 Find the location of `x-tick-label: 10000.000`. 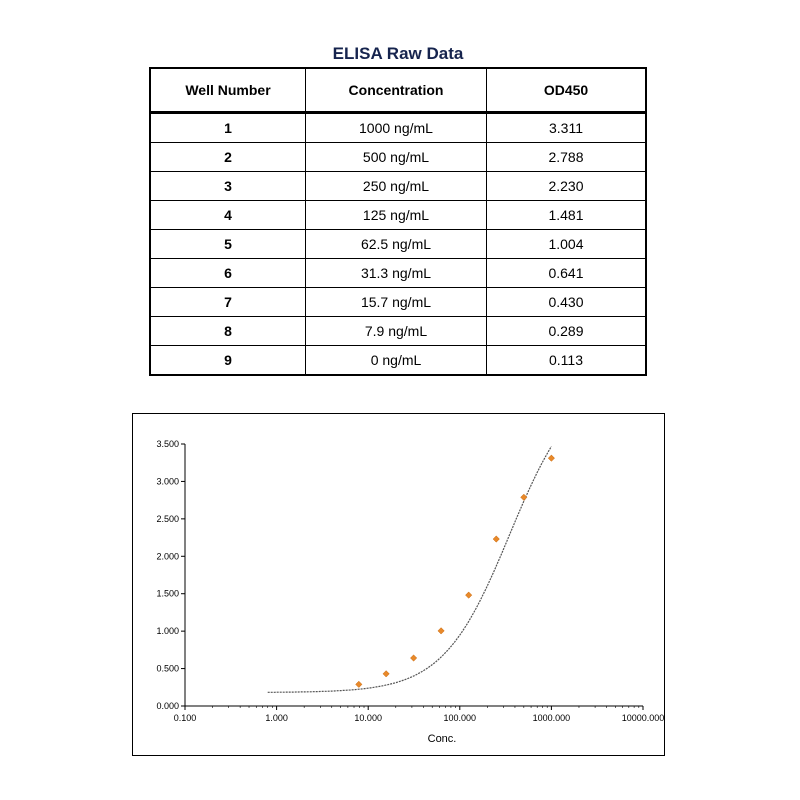

x-tick-label: 10000.000 is located at coordinates (643, 718).